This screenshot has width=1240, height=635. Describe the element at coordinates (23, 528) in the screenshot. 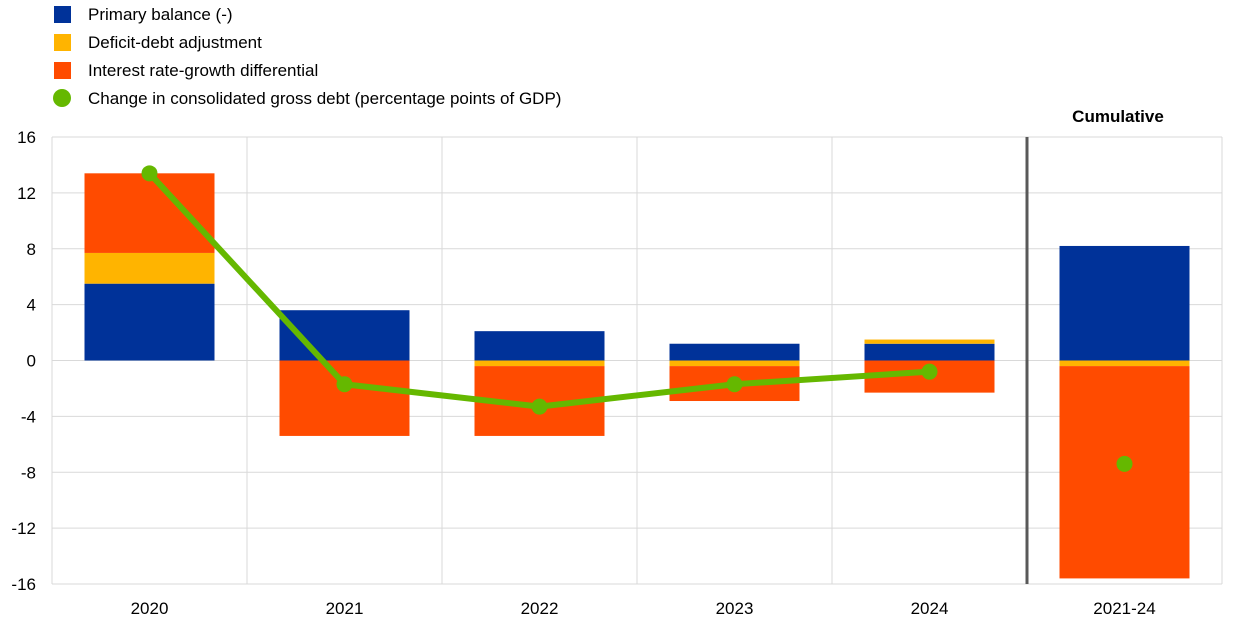

I see `y-tick-label: -12` at that location.